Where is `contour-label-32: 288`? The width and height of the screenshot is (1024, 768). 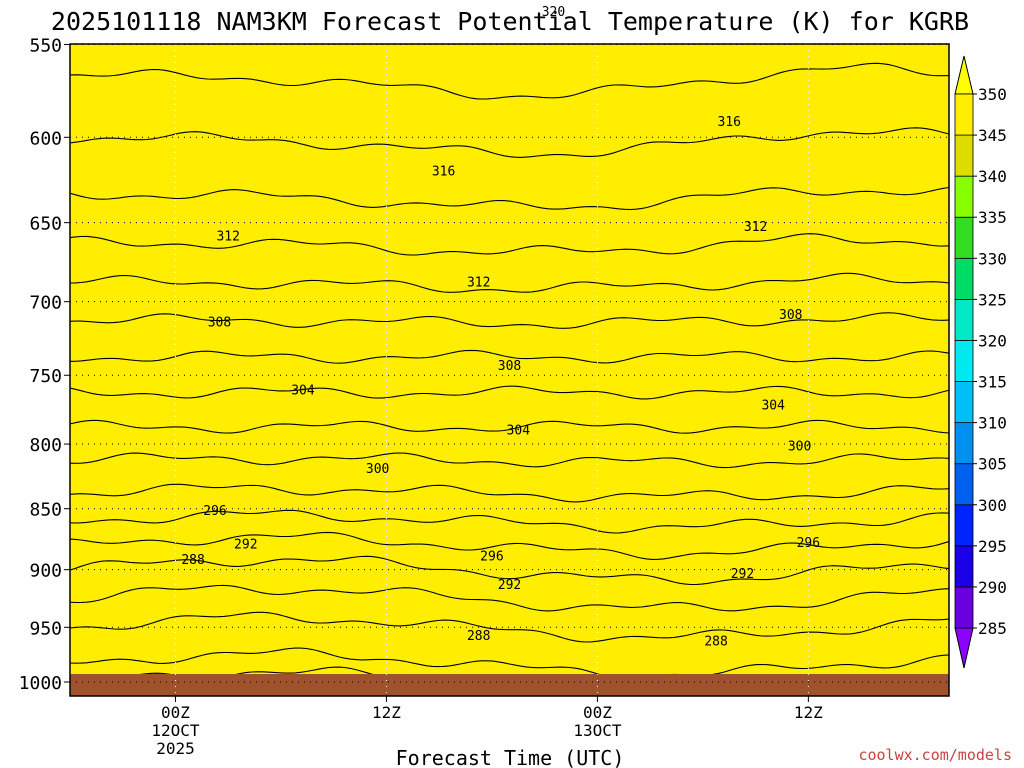 contour-label-32: 288 is located at coordinates (478, 636).